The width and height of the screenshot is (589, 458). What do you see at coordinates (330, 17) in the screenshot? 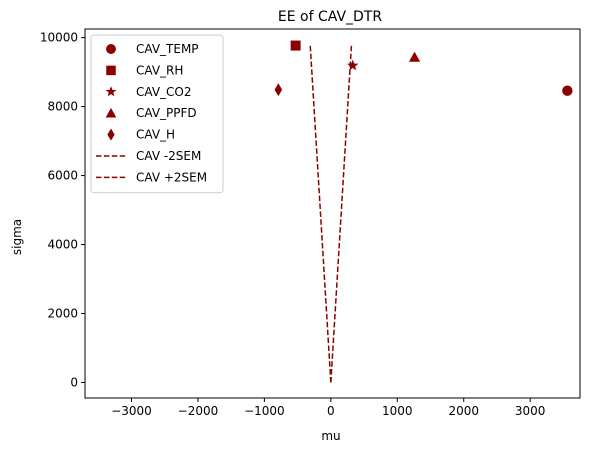
I see `chart-title: EE of CAV_DTR` at bounding box center [330, 17].